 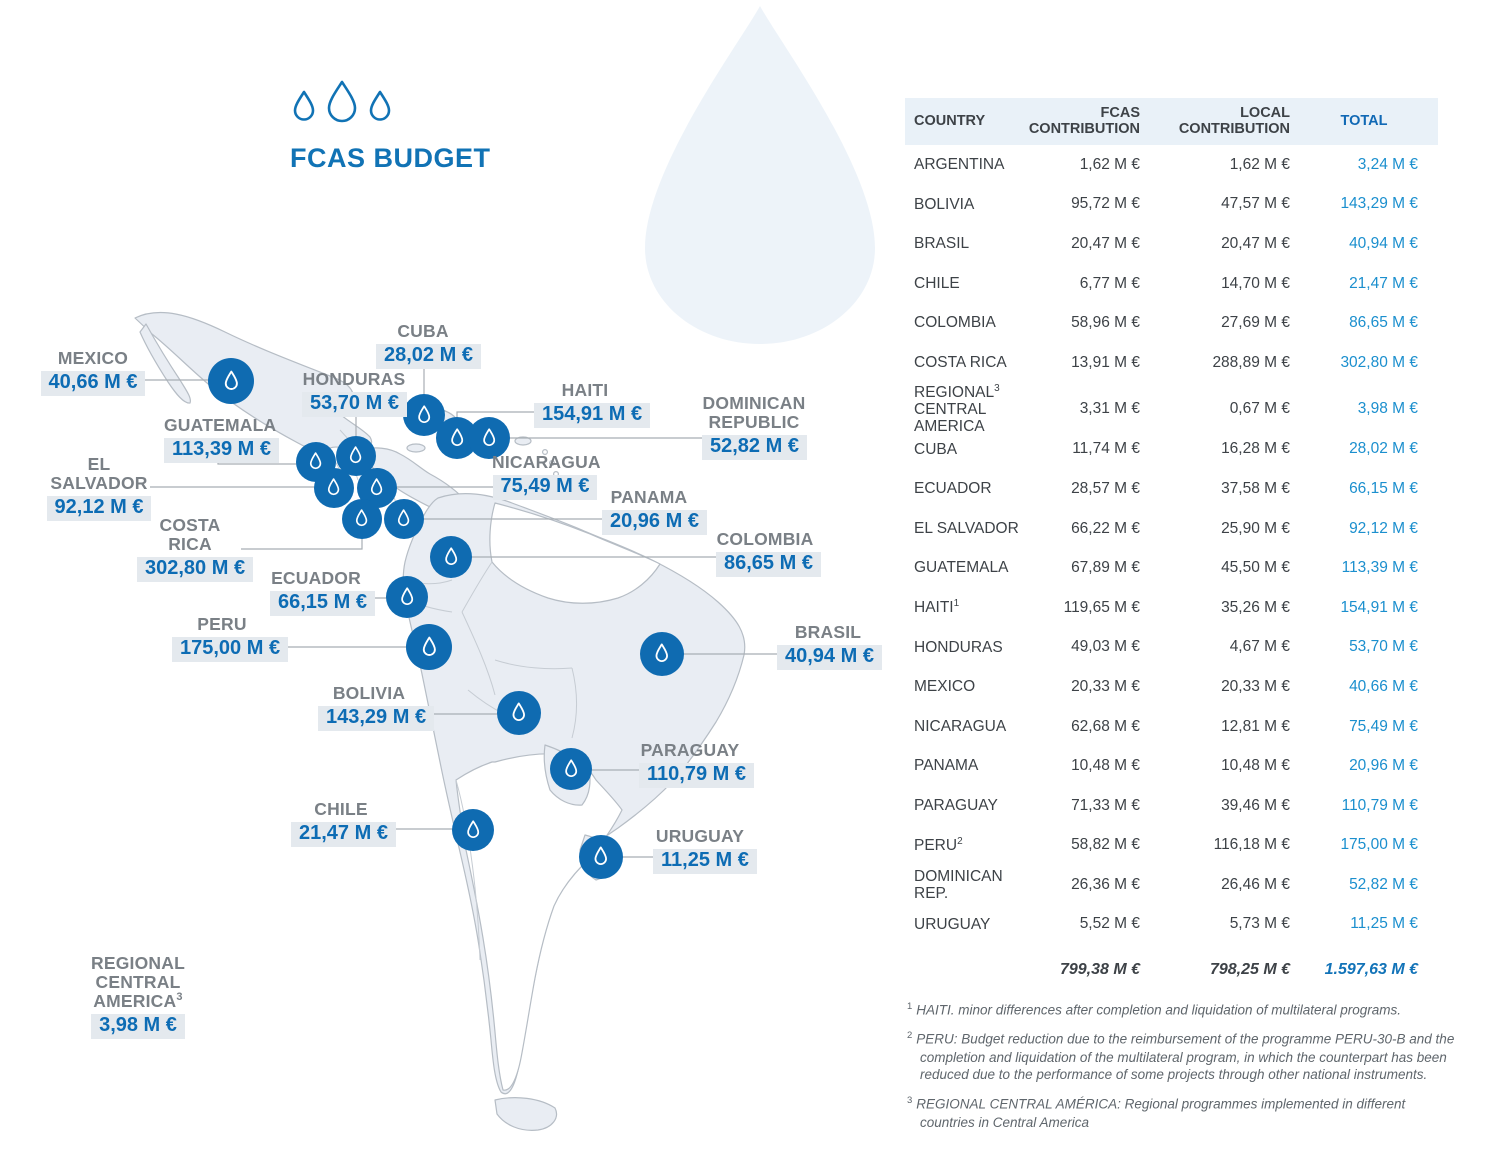 I want to click on map-label-brasil: BRASIL 40,94 M €, so click(x=829, y=647).